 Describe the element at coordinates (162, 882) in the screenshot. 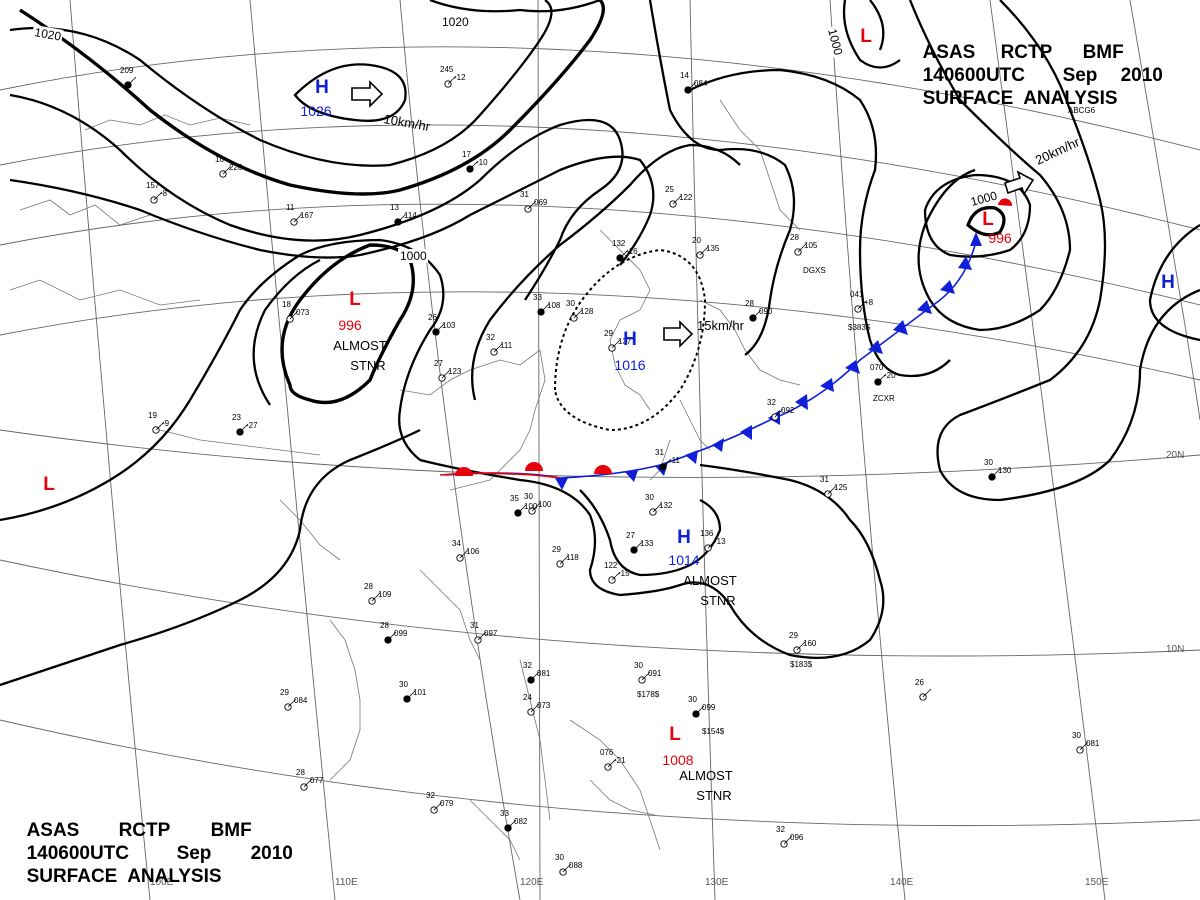

I see `longitude-label: 100E` at that location.